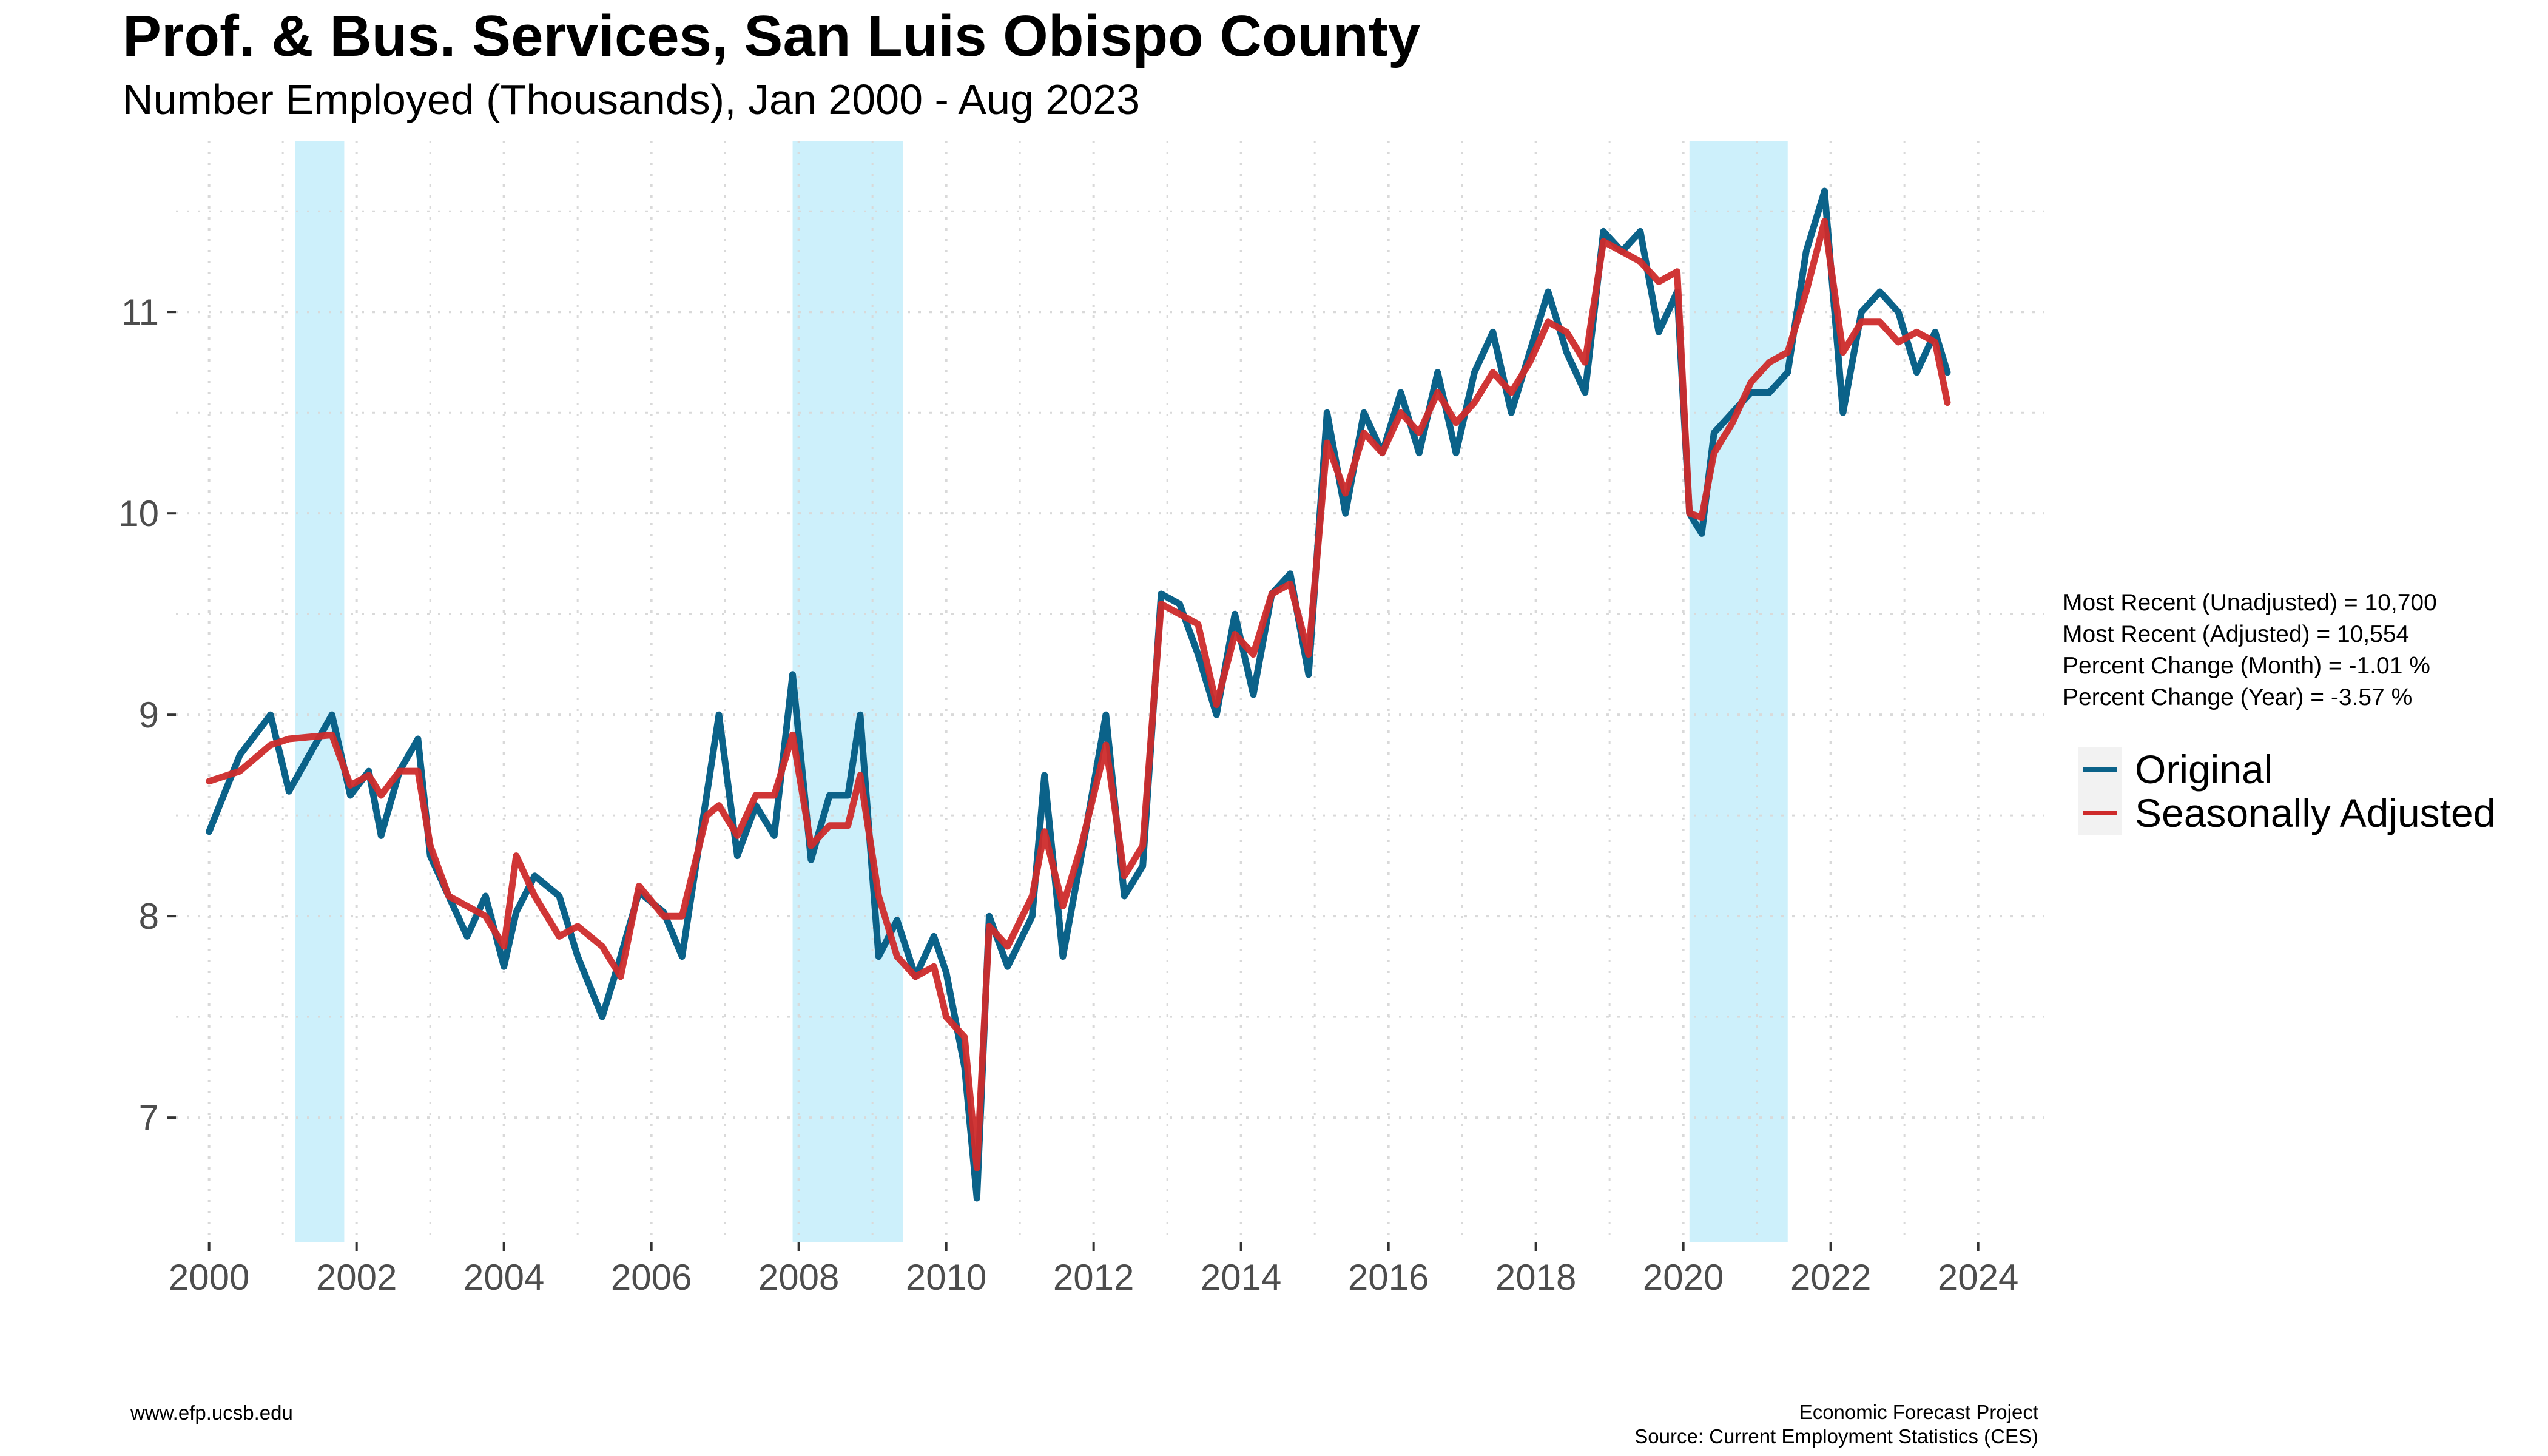 This screenshot has width=2548, height=1456. What do you see at coordinates (356, 1277) in the screenshot?
I see `x-tick-label: 2002` at bounding box center [356, 1277].